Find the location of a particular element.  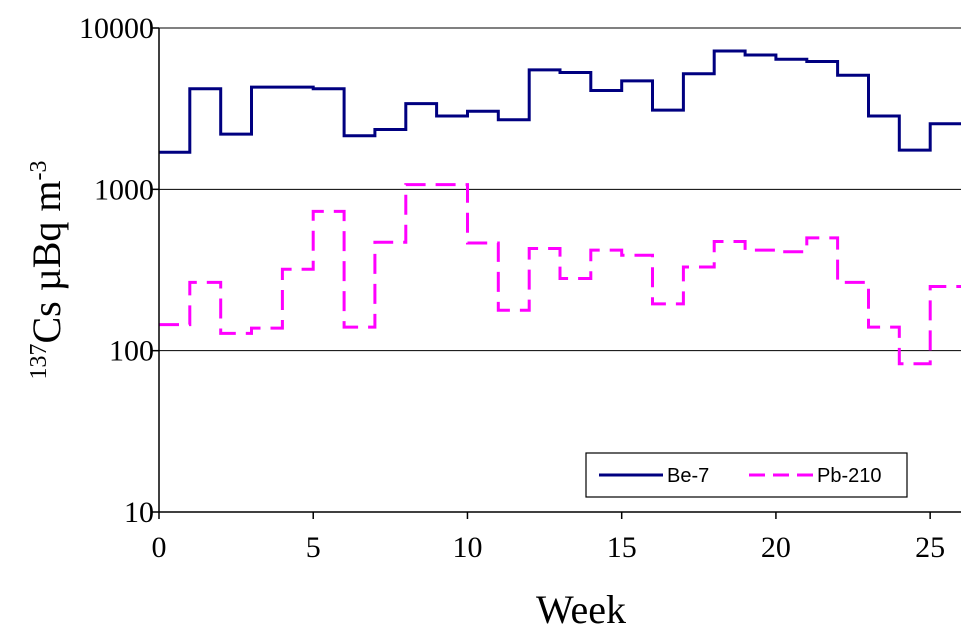

x-tick-label: 0 is located at coordinates (159, 547).